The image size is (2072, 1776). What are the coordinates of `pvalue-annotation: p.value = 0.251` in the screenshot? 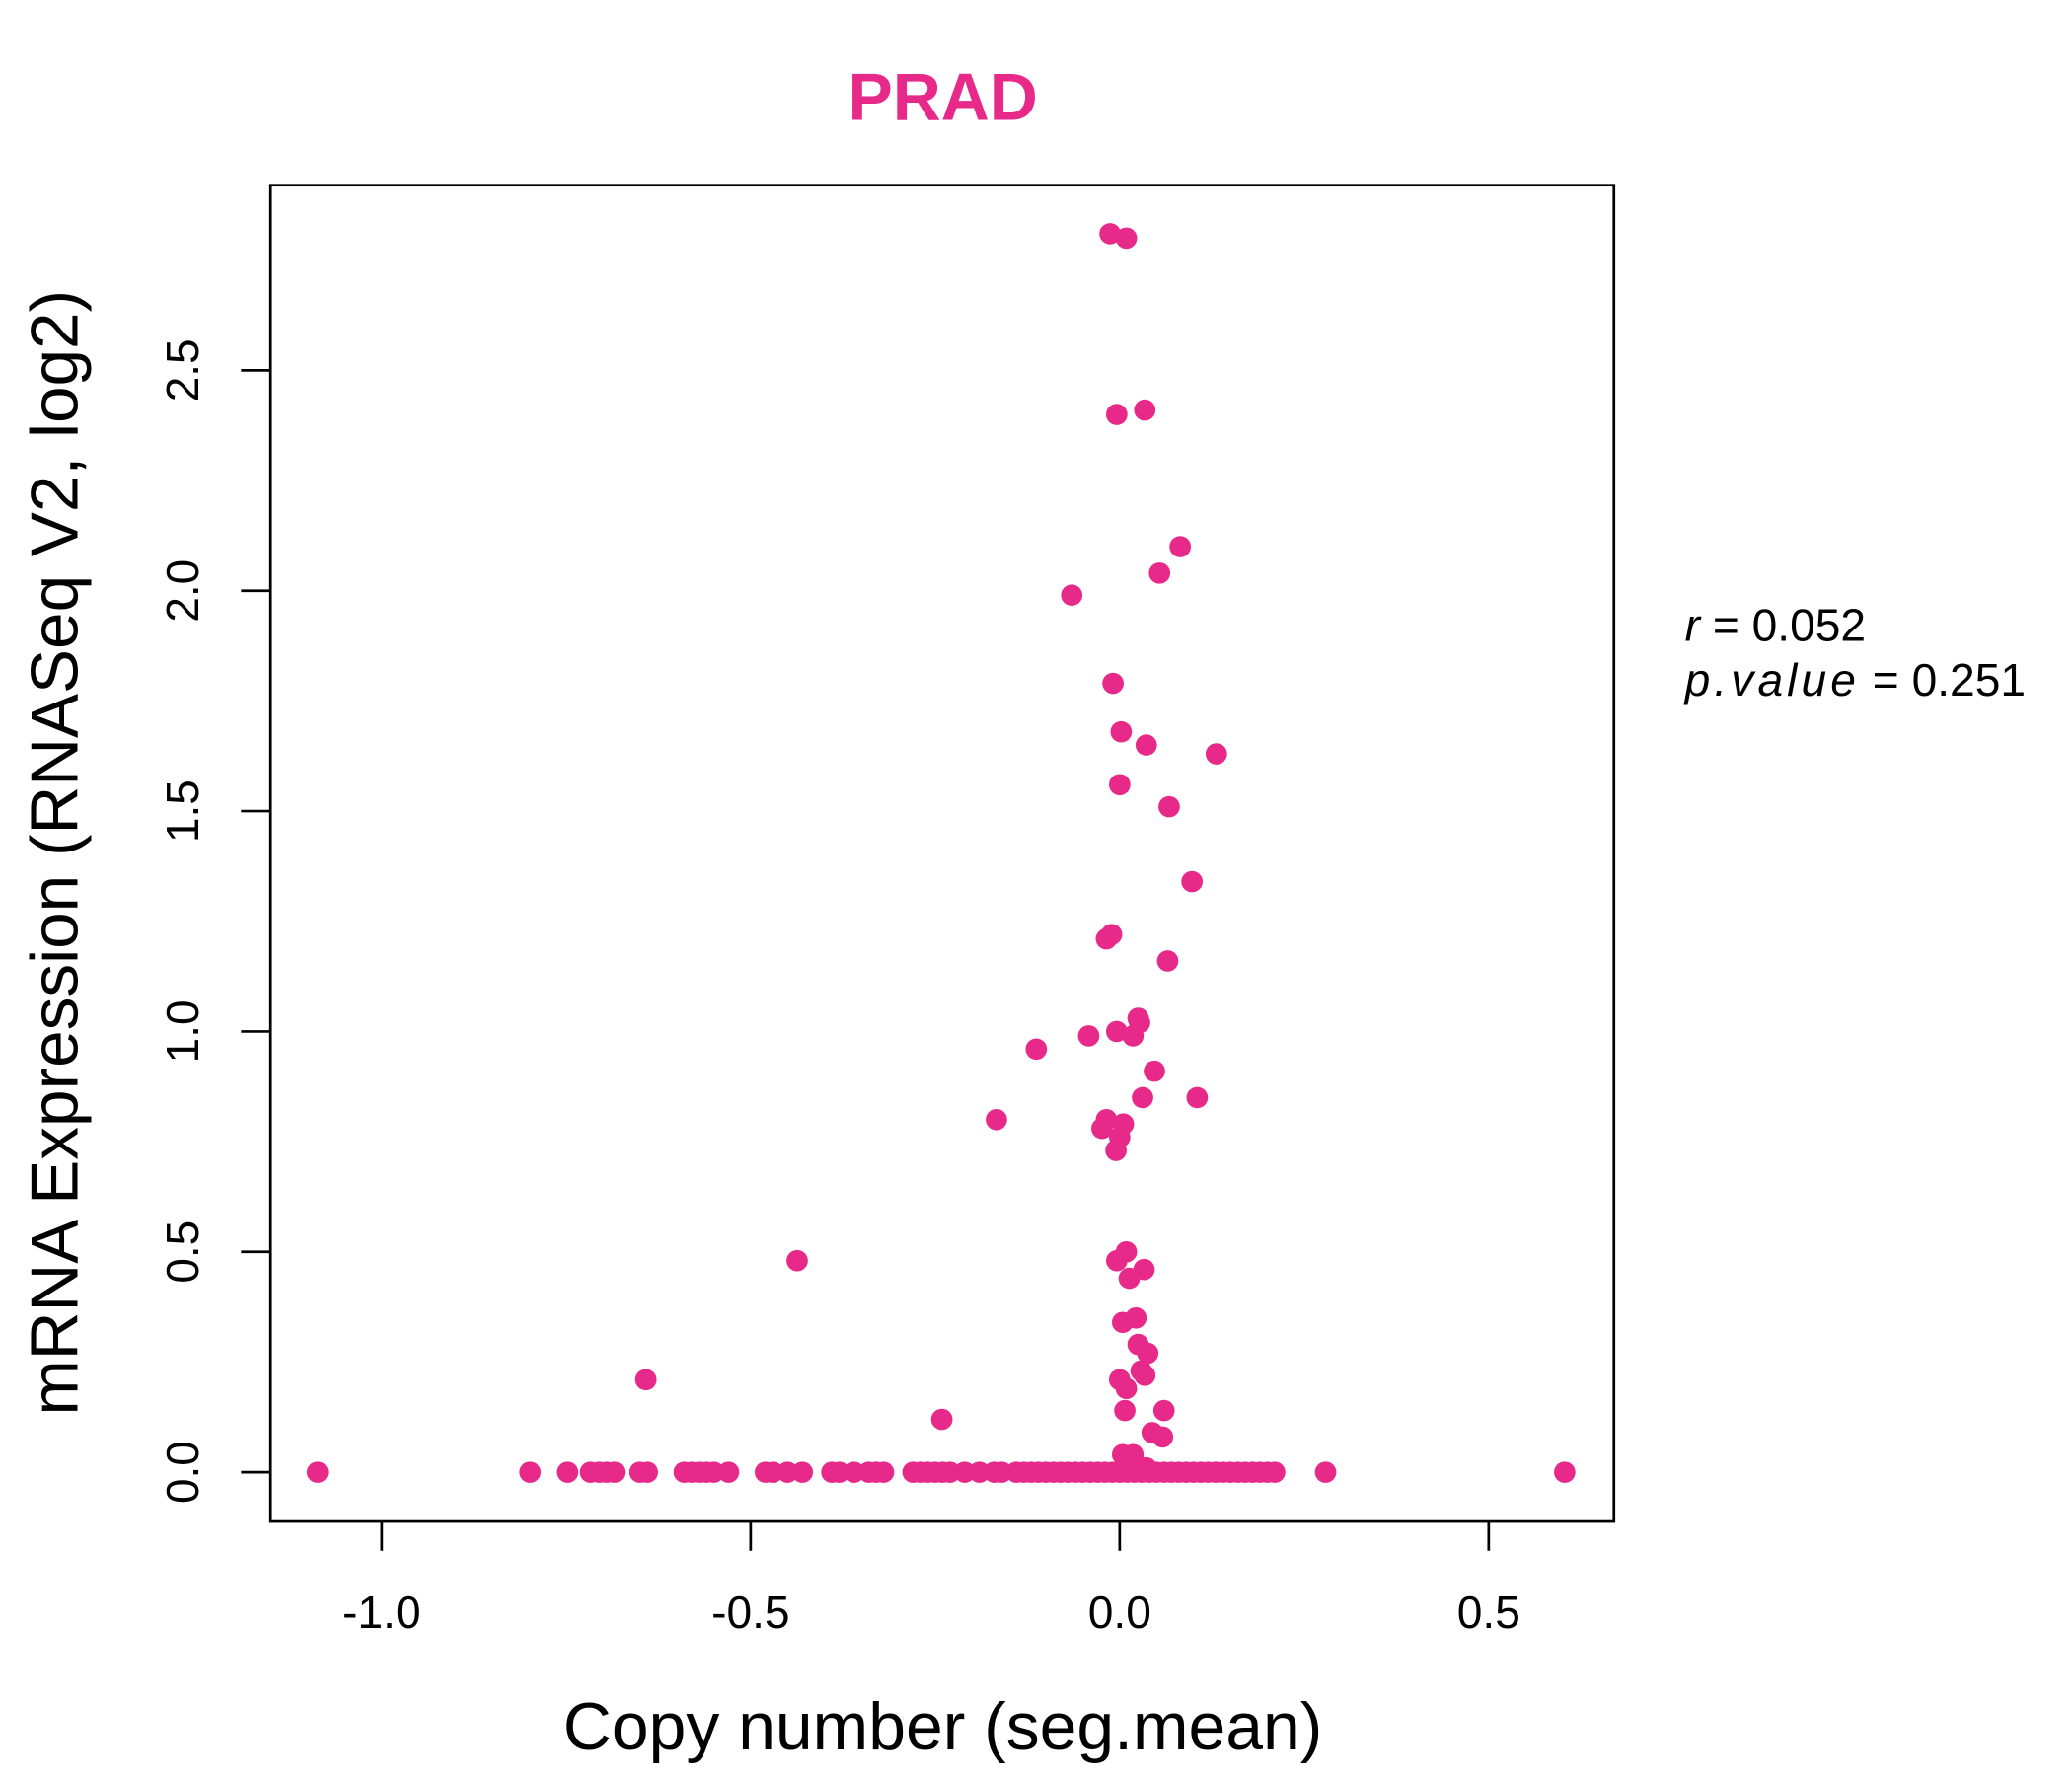 It's located at (1855, 680).